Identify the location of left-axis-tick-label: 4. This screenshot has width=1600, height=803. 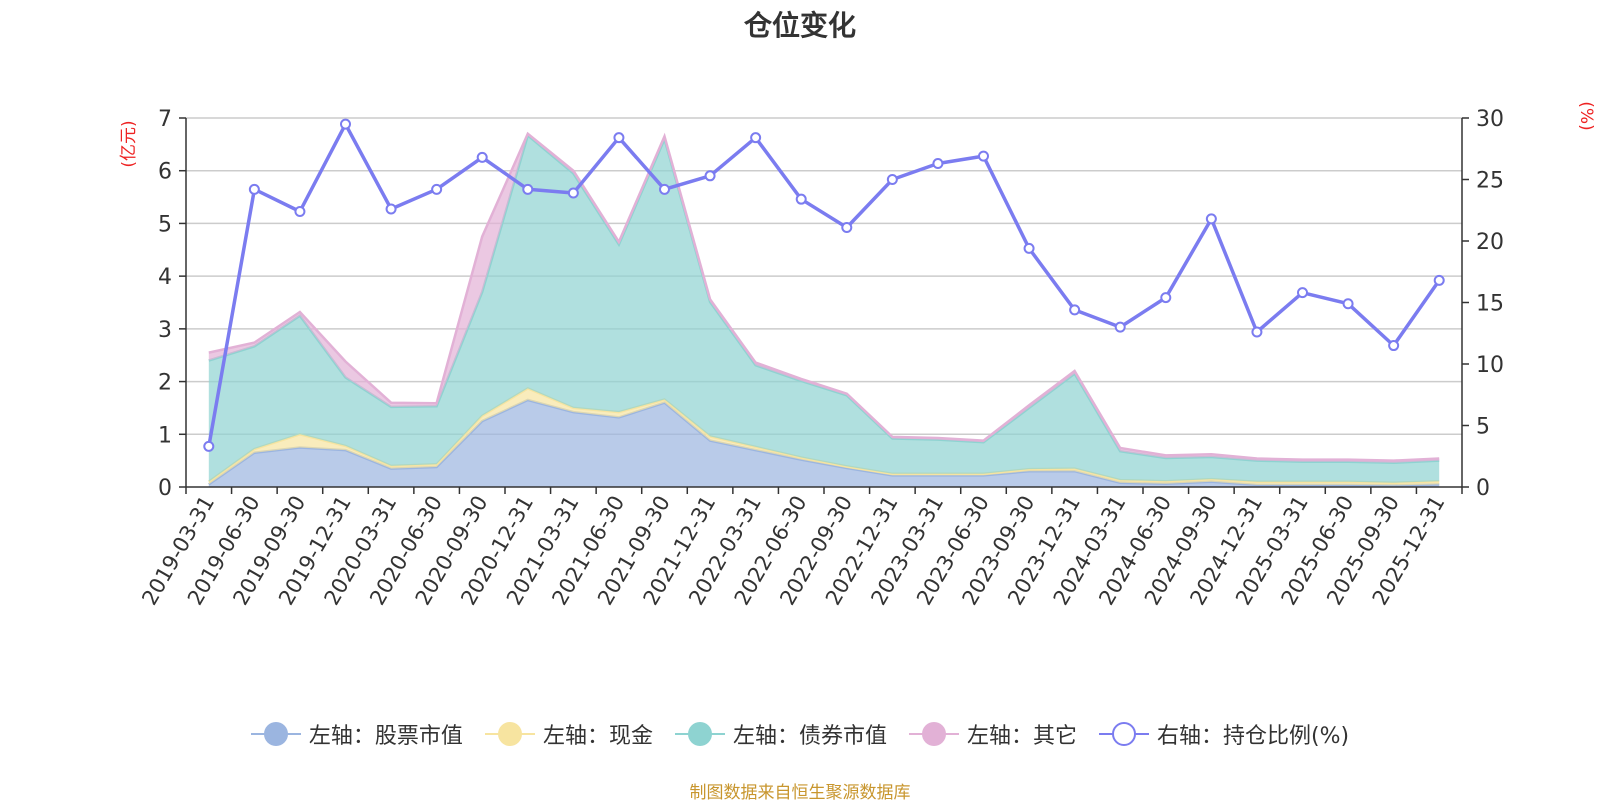
(165, 277).